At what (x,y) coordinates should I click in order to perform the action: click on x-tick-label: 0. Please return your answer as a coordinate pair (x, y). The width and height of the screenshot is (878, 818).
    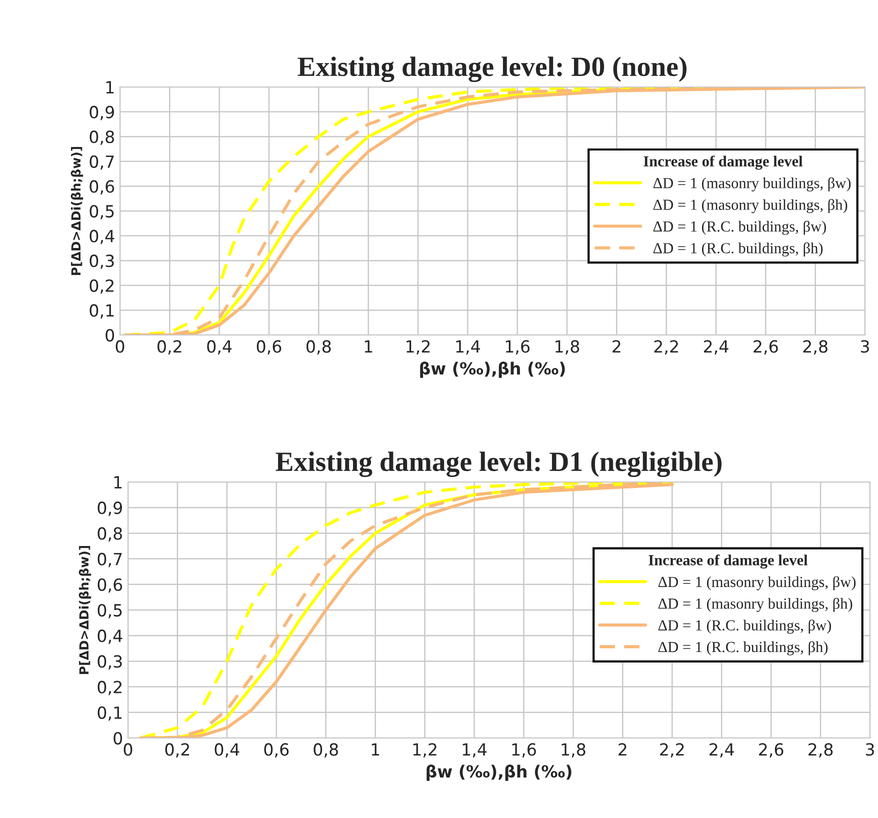
    Looking at the image, I should click on (128, 749).